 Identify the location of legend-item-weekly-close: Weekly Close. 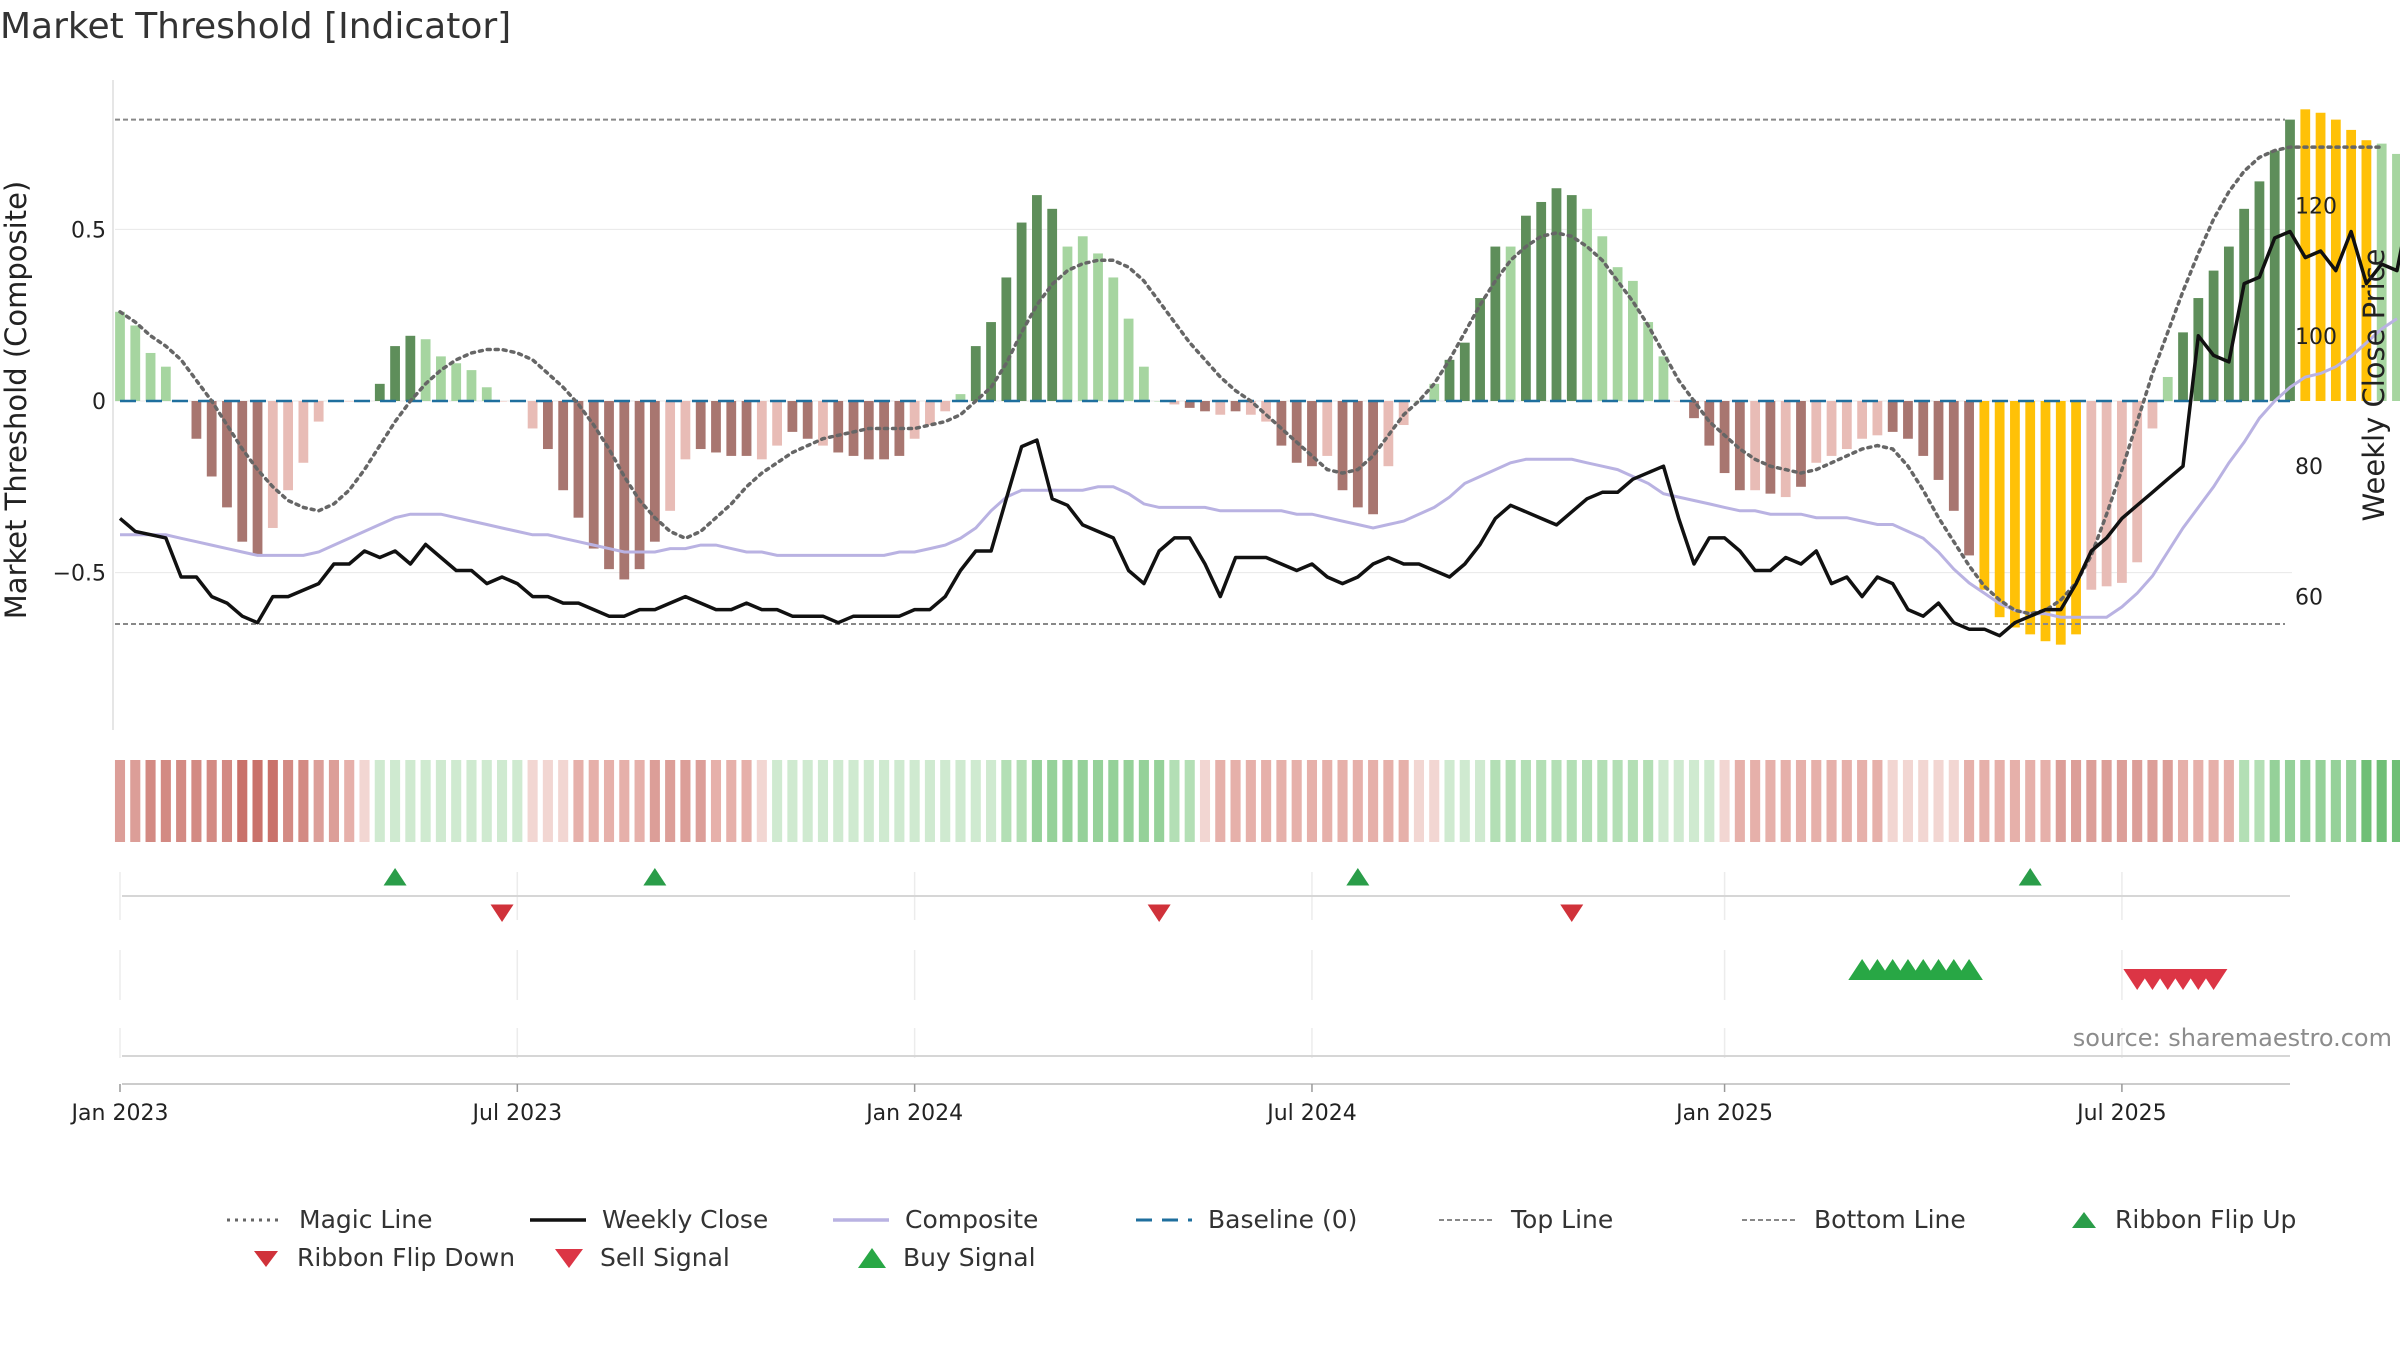
(648, 1219).